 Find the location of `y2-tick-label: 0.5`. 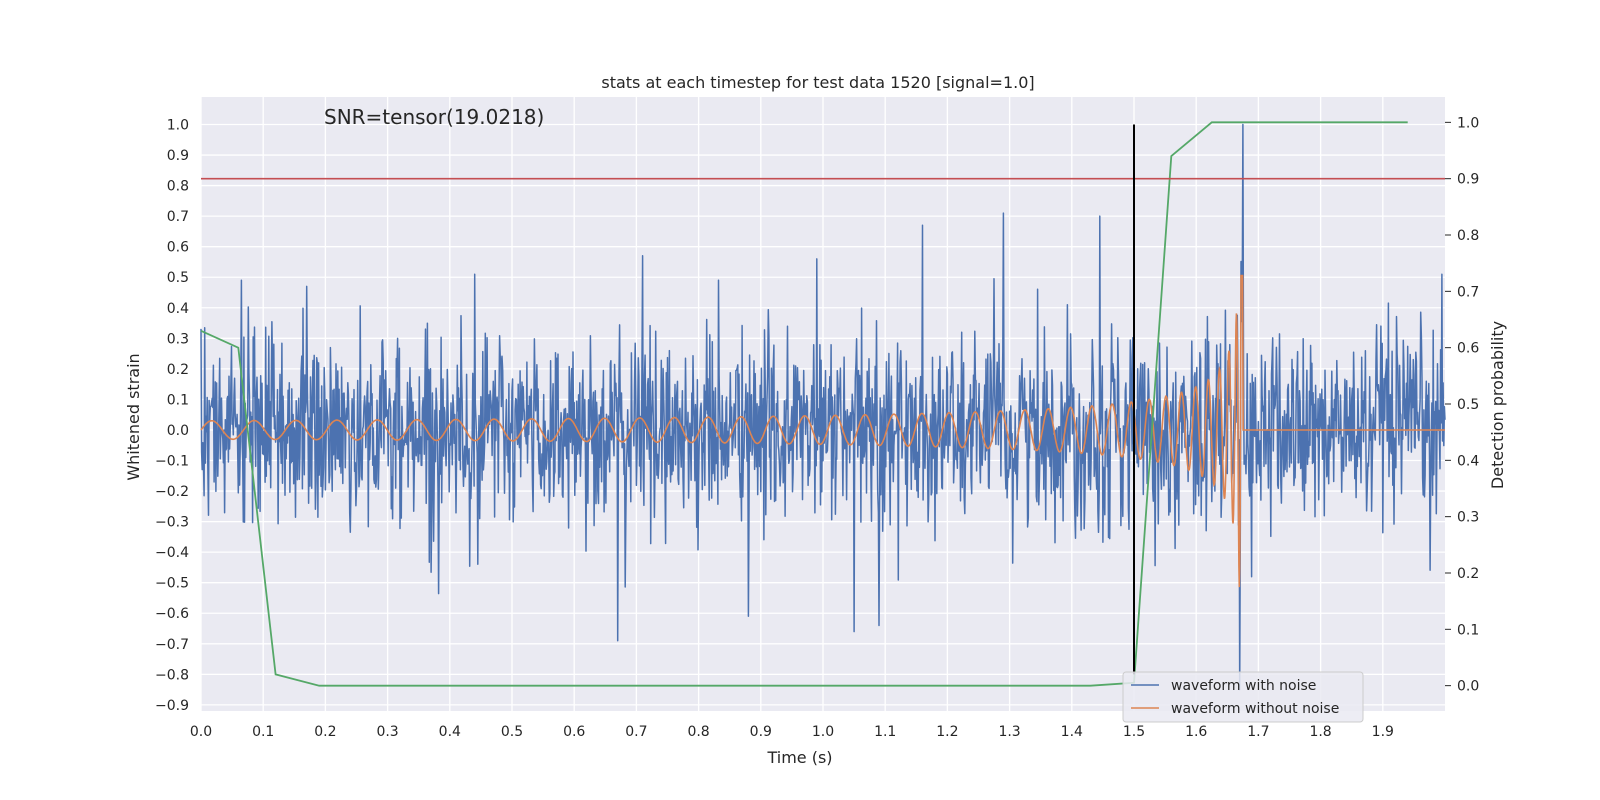

y2-tick-label: 0.5 is located at coordinates (1468, 405).